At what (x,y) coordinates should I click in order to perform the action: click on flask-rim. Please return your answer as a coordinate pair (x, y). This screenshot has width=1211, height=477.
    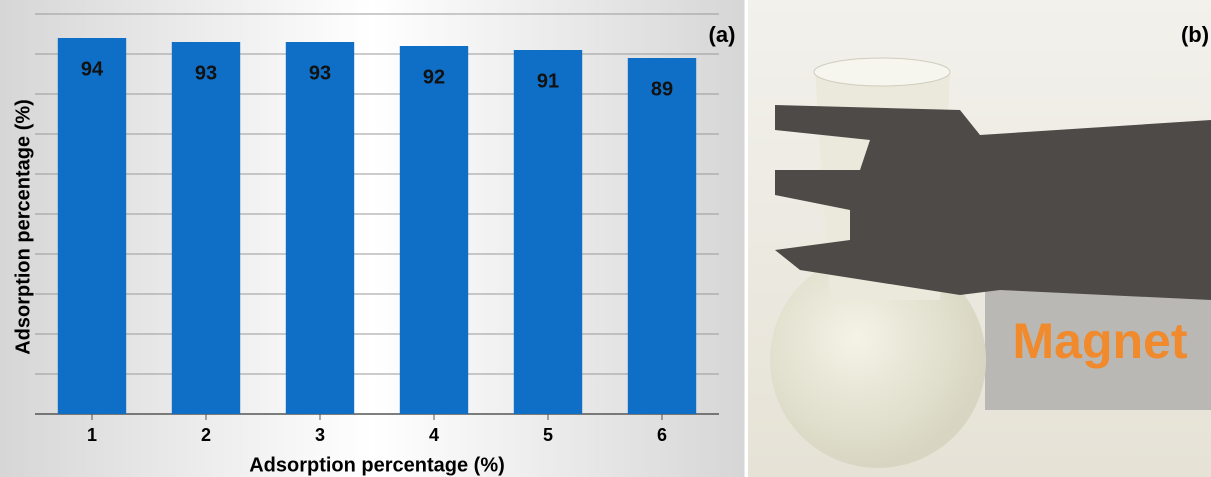
    Looking at the image, I should click on (882, 72).